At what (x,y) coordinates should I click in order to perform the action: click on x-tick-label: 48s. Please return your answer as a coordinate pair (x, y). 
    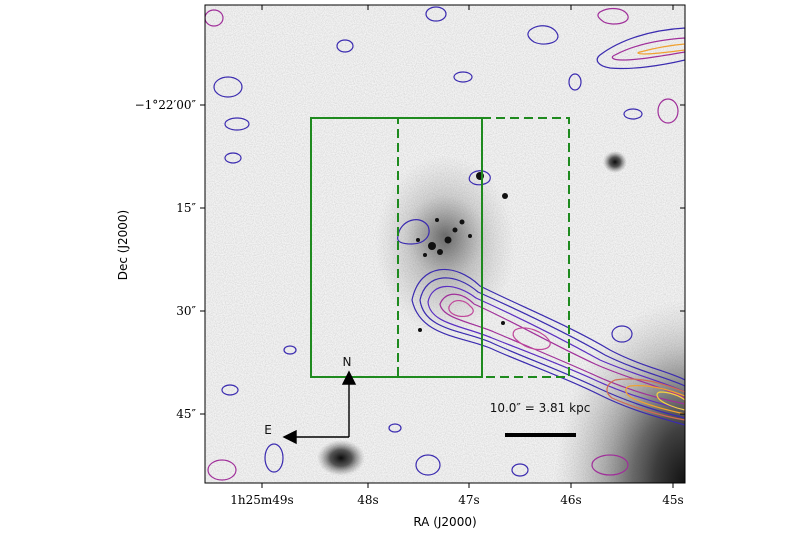
    Looking at the image, I should click on (367, 500).